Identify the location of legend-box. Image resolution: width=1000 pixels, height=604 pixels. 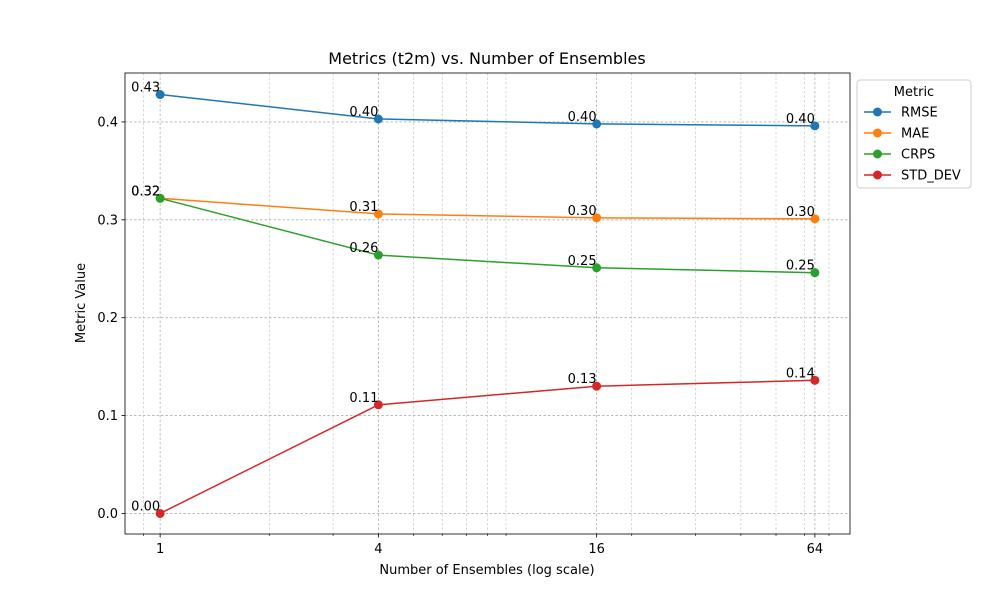
(914, 134).